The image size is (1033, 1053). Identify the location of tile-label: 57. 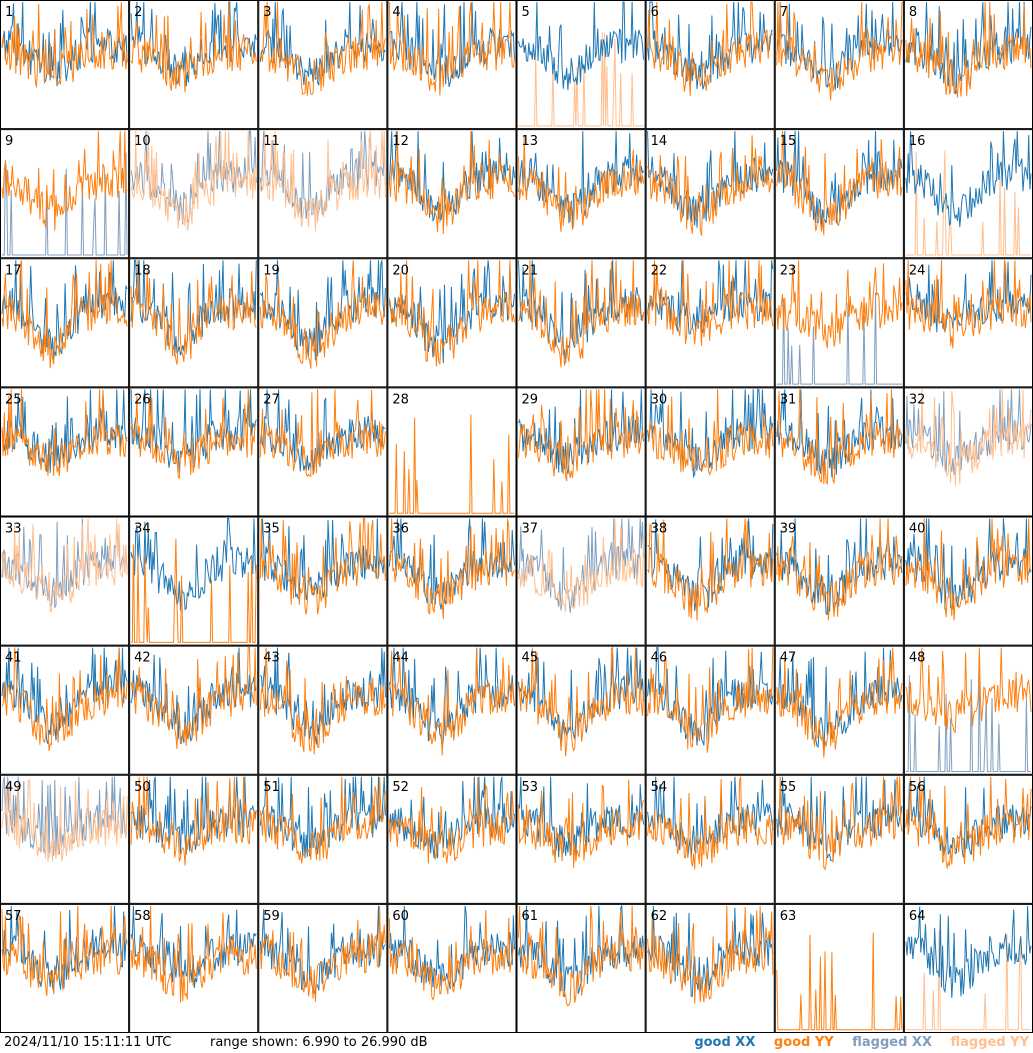
(13, 916).